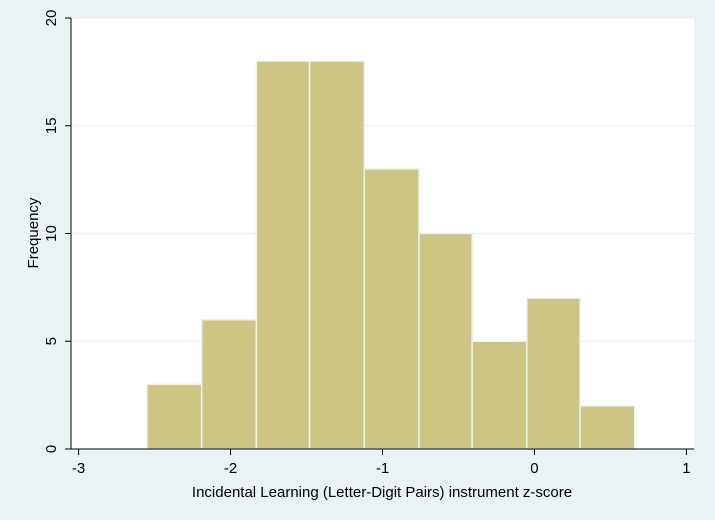 The image size is (715, 520). I want to click on y-tick-label: 5, so click(51, 341).